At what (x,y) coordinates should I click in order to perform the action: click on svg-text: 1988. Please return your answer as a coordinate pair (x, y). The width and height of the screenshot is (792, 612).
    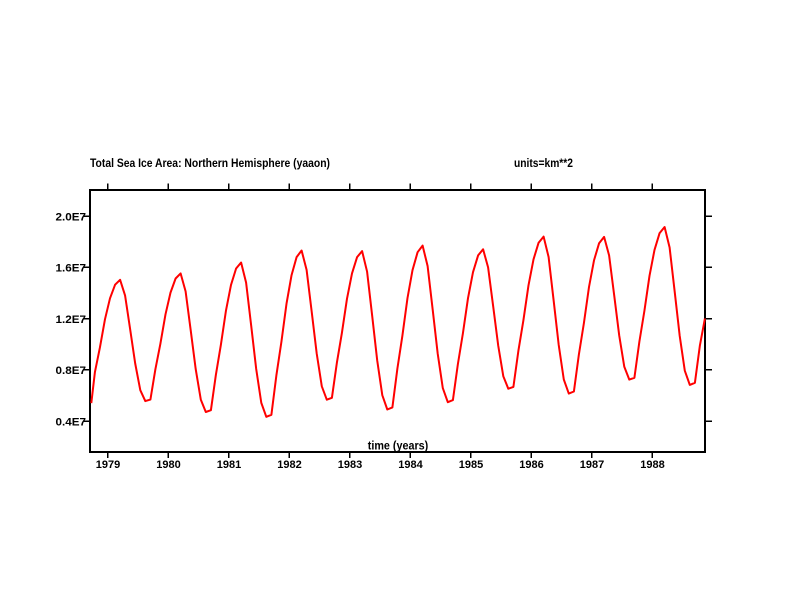
    Looking at the image, I should click on (652, 465).